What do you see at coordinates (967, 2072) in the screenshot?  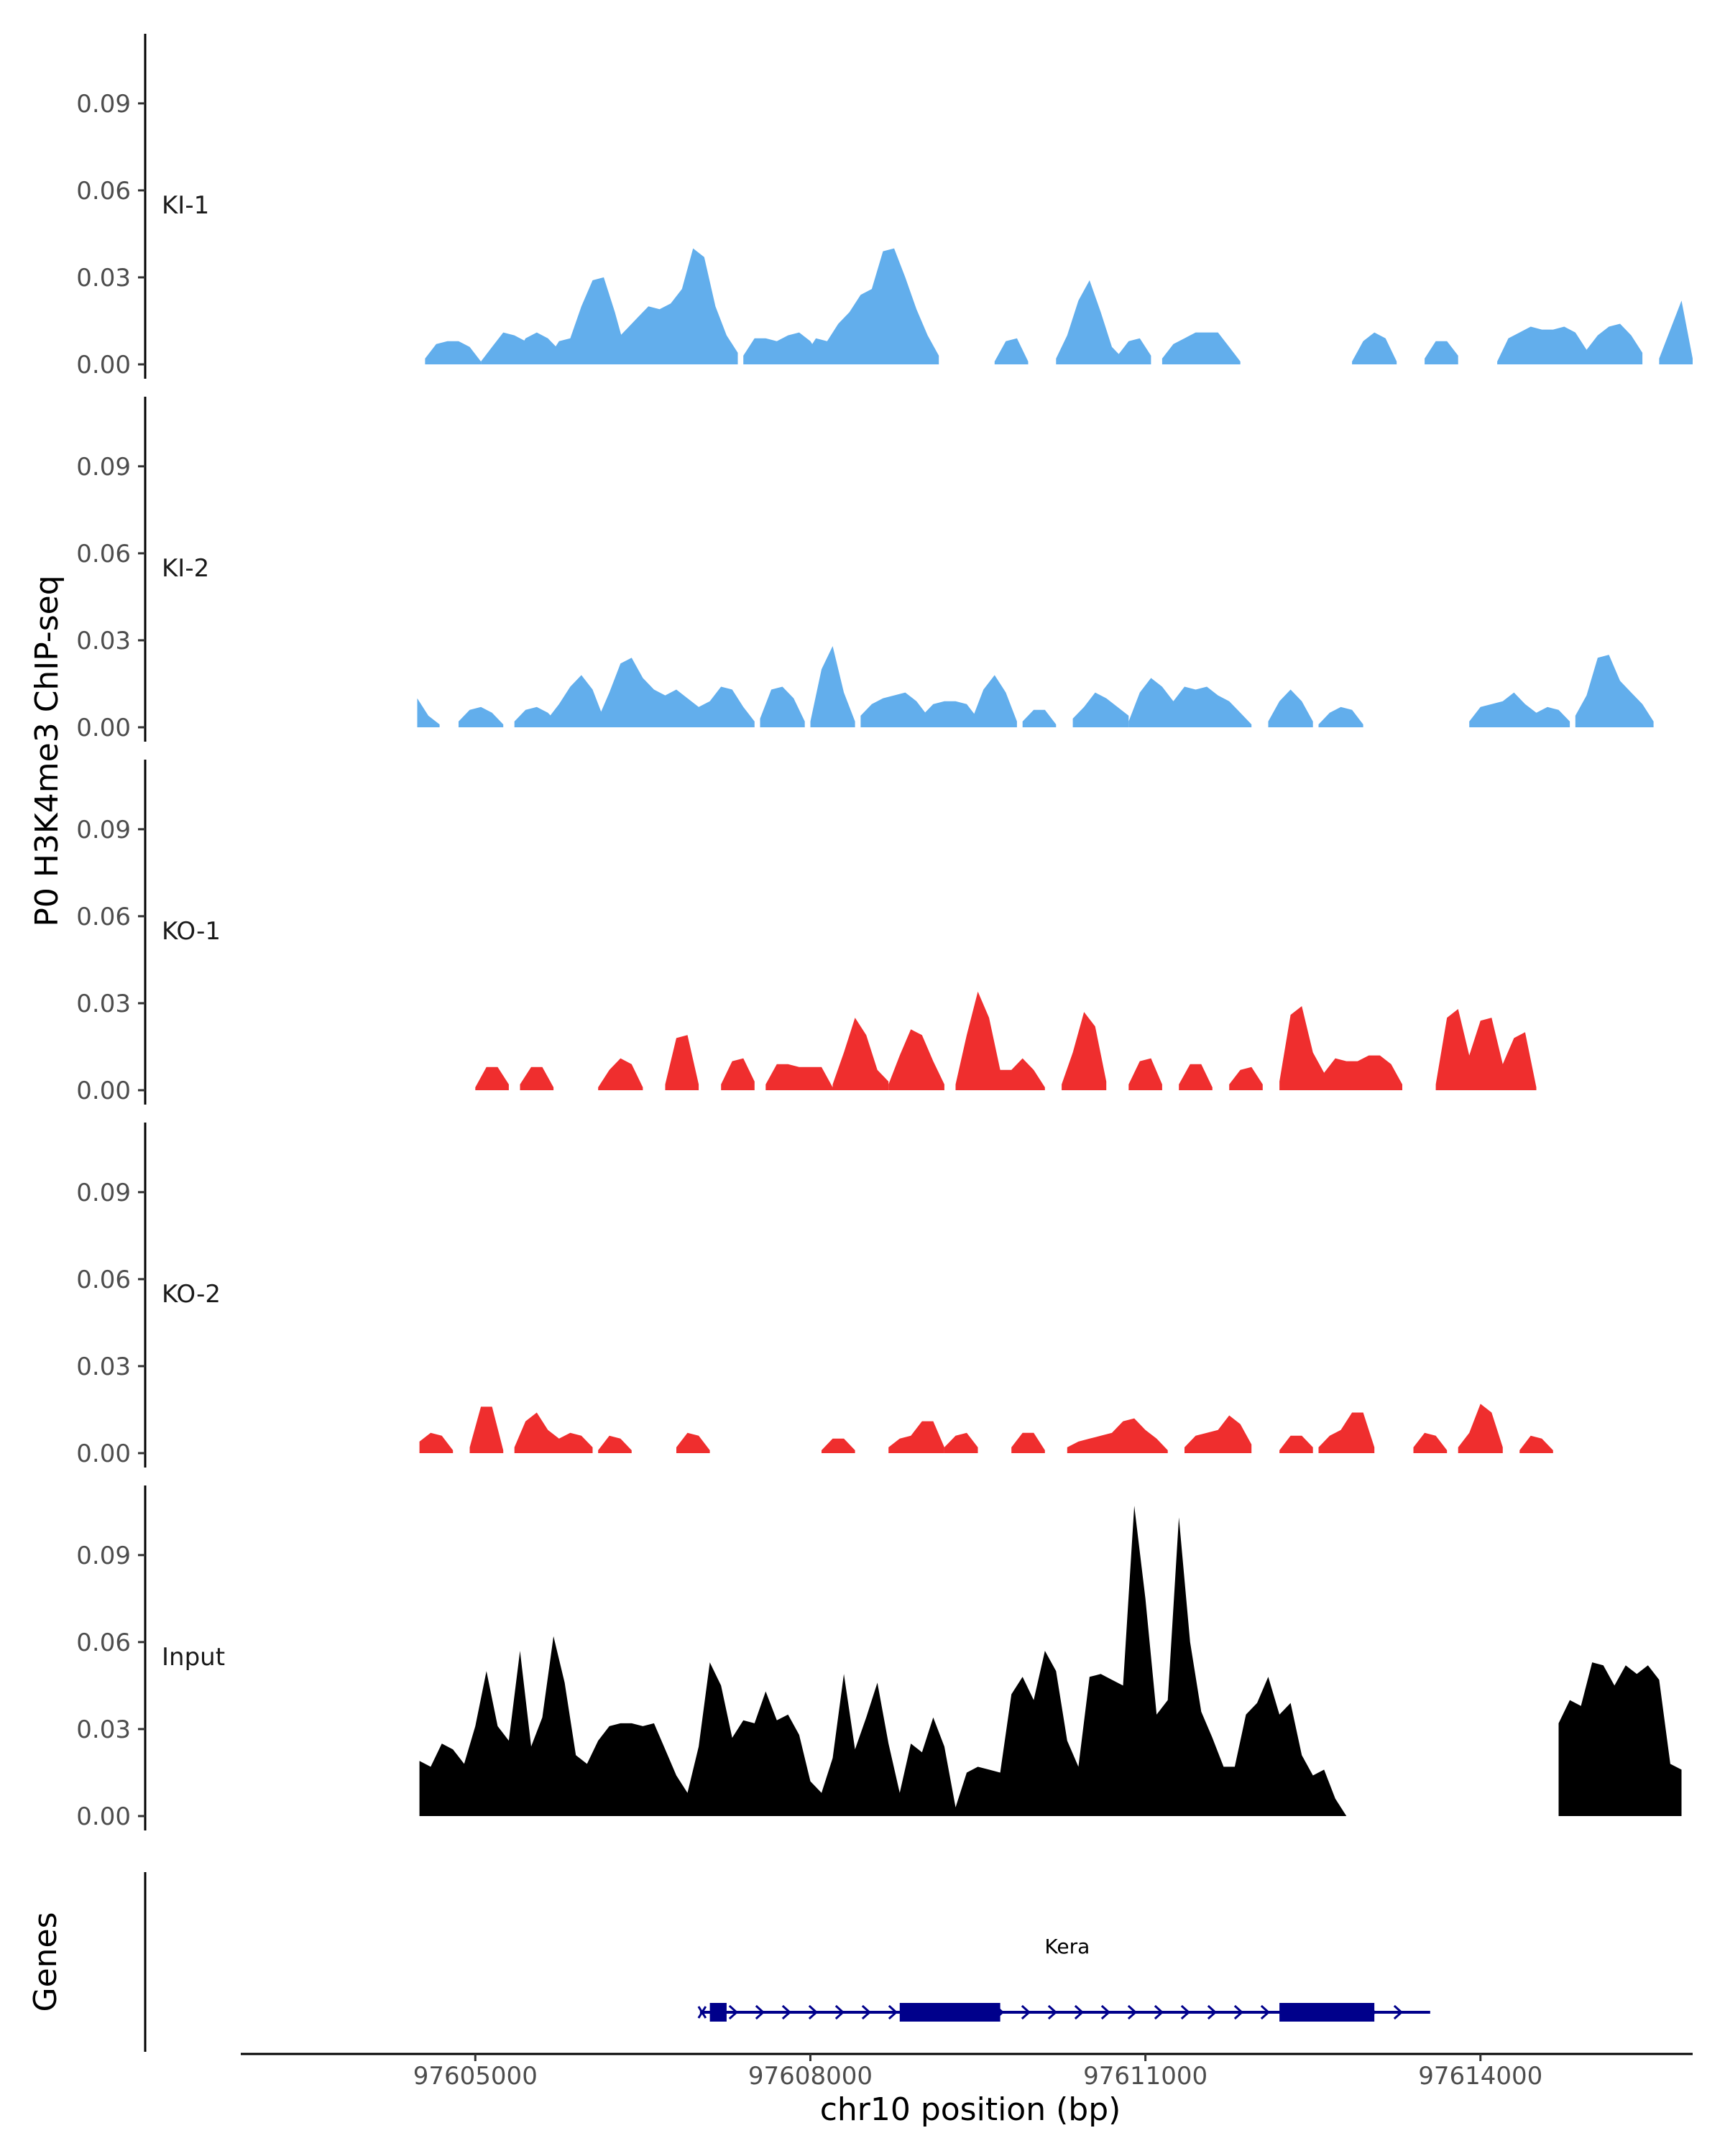 I see `x-axis: 97605000 97608000 97611000 97614000` at bounding box center [967, 2072].